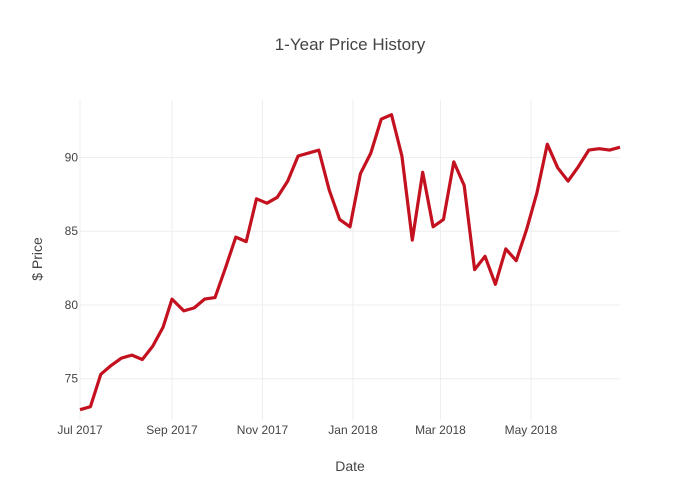  What do you see at coordinates (531, 430) in the screenshot?
I see `x-tick-label: May 2018` at bounding box center [531, 430].